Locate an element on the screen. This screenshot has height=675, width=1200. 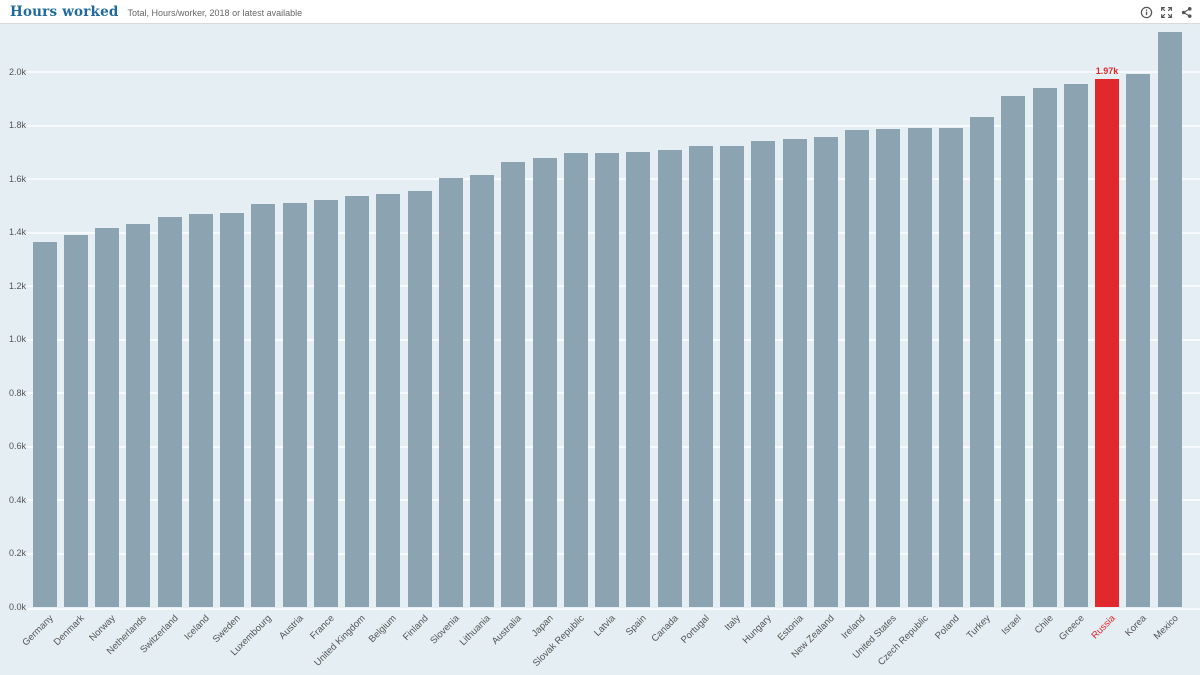
bar-portugal is located at coordinates (700, 376).